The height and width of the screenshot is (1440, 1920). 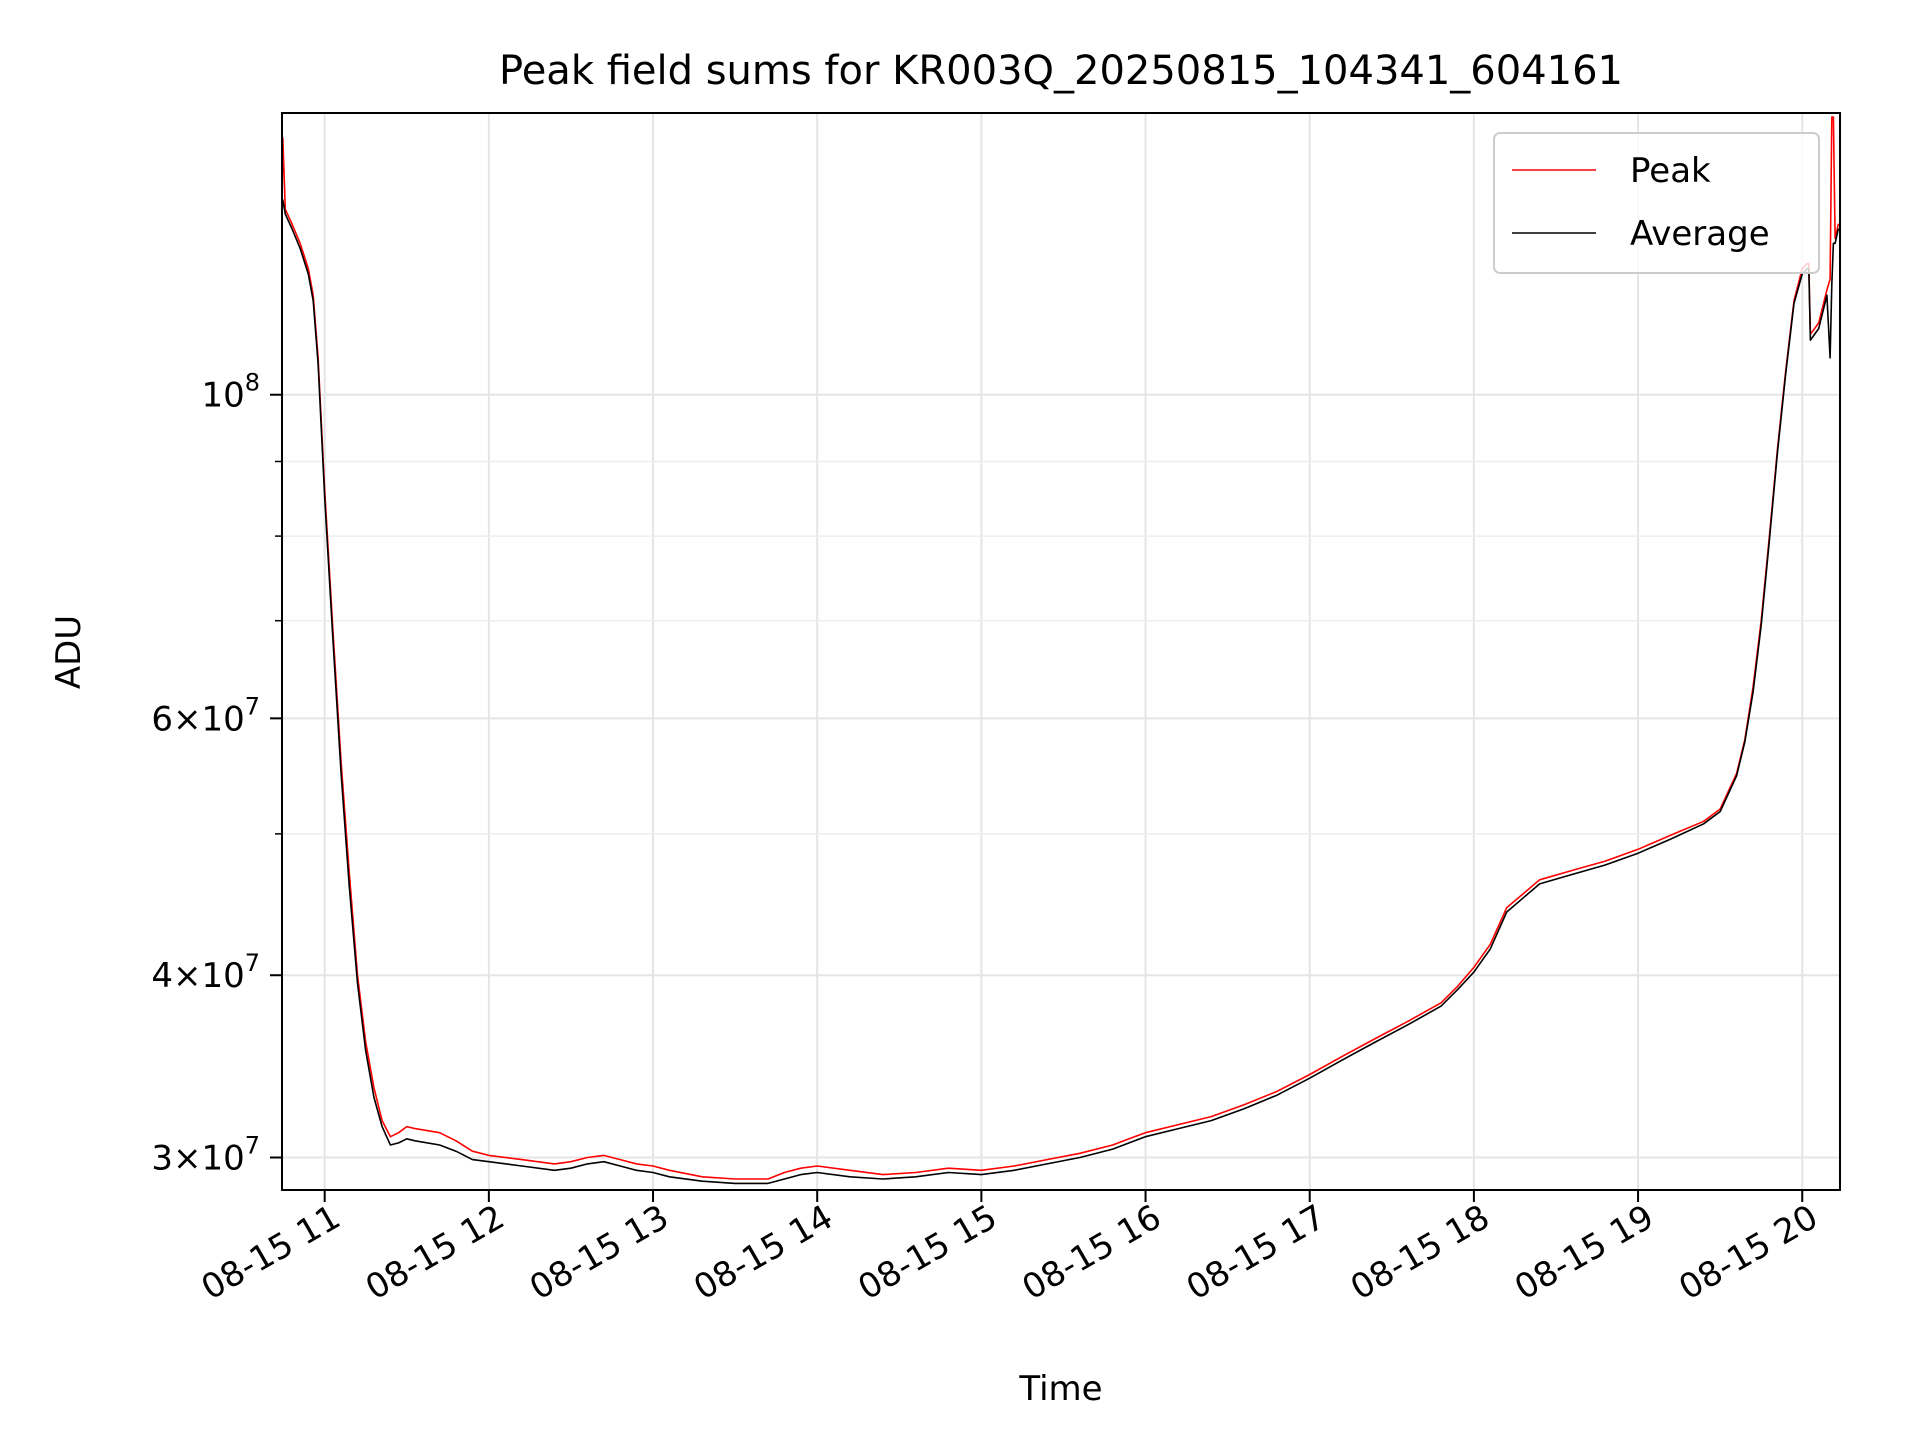 I want to click on legend-box, so click(x=1656, y=203).